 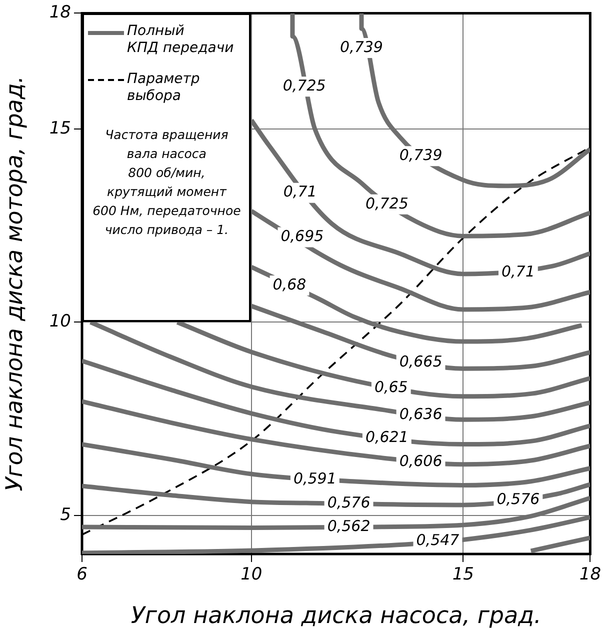 I want to click on x-tick-label: 10, so click(x=251, y=574).